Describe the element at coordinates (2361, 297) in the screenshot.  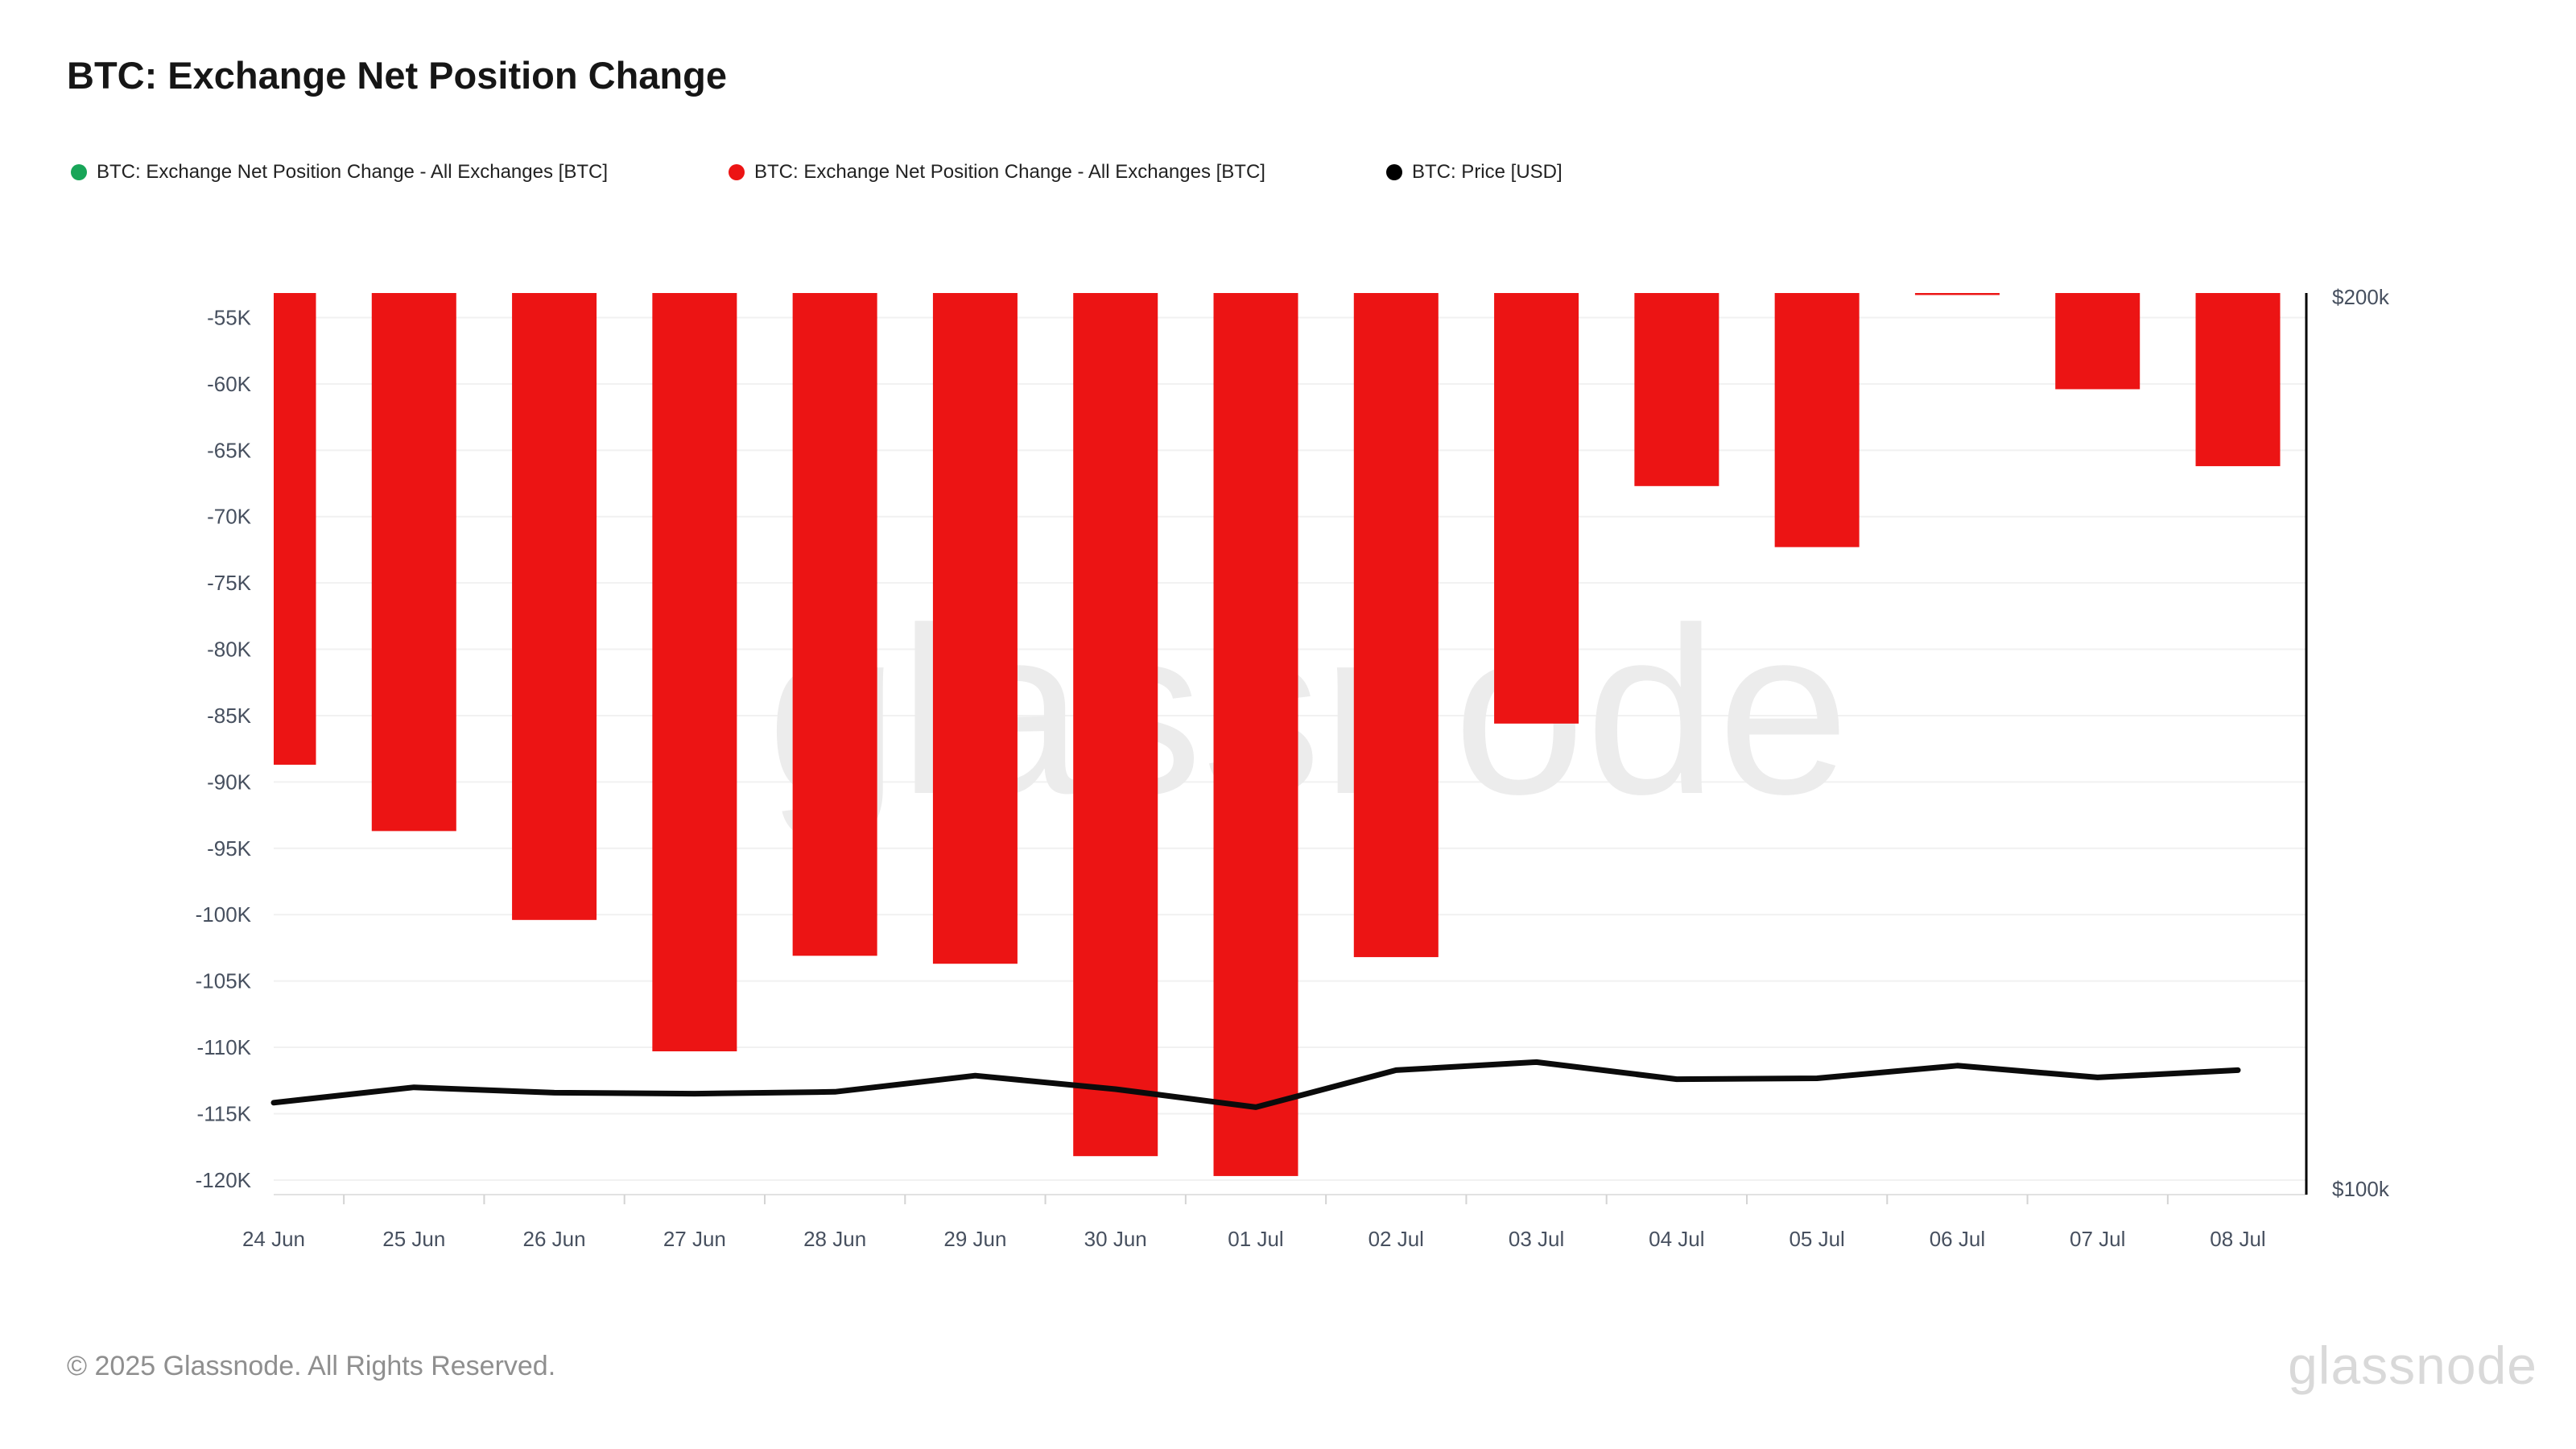
I see `right-axis-label: $200k` at that location.